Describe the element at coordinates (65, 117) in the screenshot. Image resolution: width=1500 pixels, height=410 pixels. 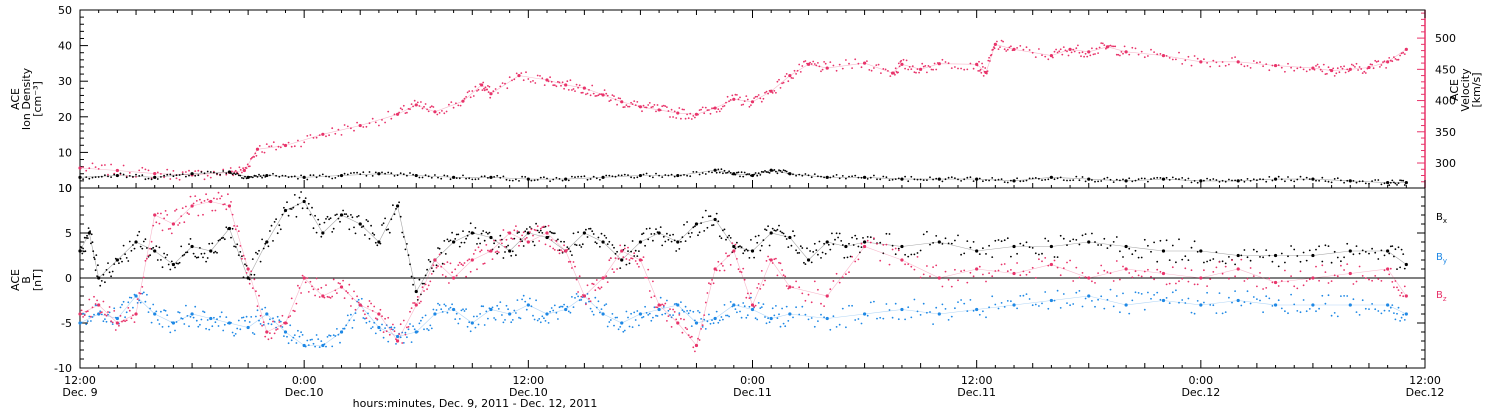
I see `density-tick-label: 20` at that location.